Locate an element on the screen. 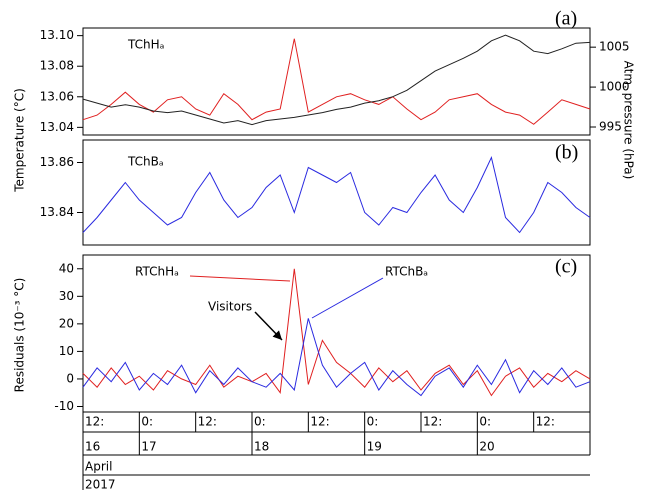  y-tick-label: 20 is located at coordinates (66, 323).